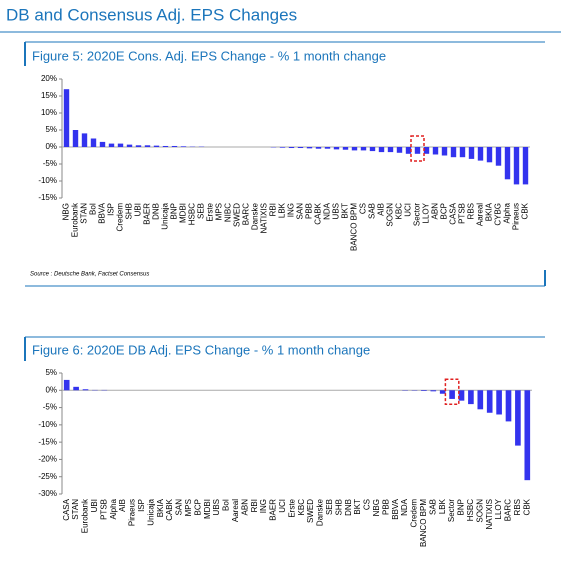  What do you see at coordinates (498, 214) in the screenshot?
I see `x-tick-label: CYBG` at bounding box center [498, 214].